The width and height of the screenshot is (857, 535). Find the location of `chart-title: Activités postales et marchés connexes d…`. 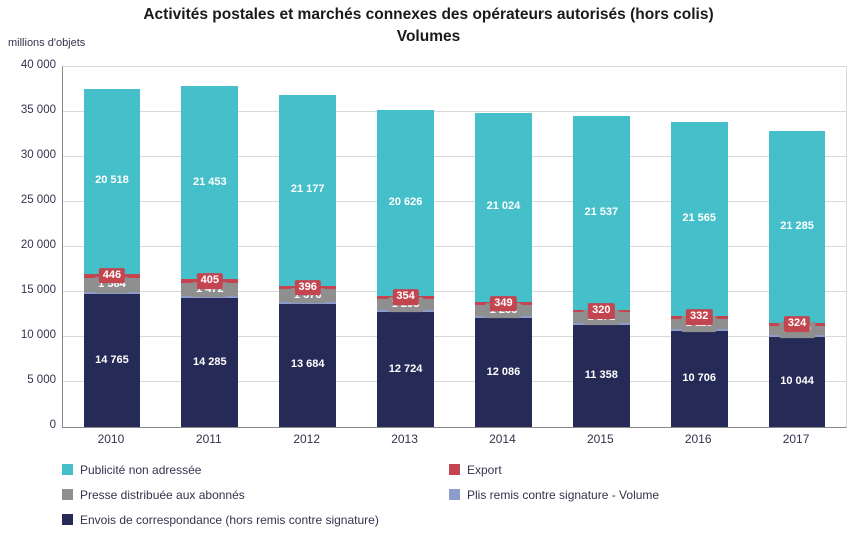

chart-title: Activités postales et marchés connexes d… is located at coordinates (428, 14).